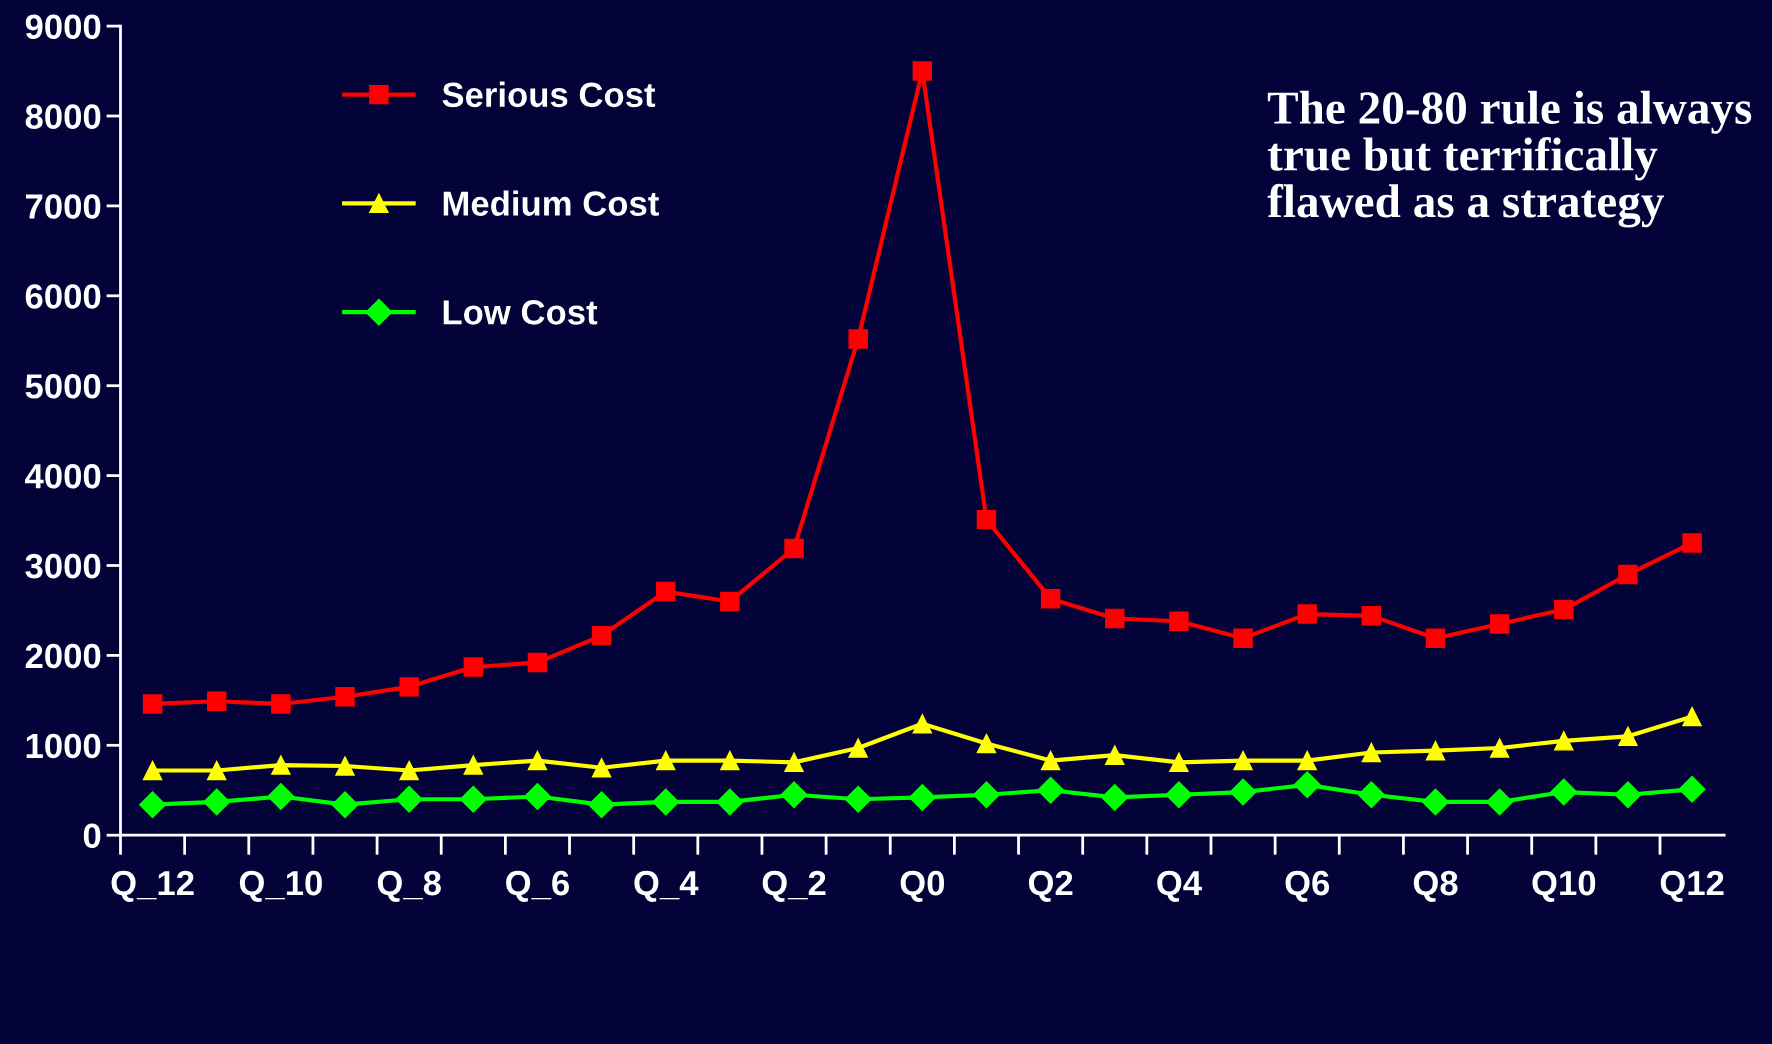  Describe the element at coordinates (1509, 159) in the screenshot. I see `annotation: The 20-80 rule is always true but terrifically flawed as a strategy` at that location.